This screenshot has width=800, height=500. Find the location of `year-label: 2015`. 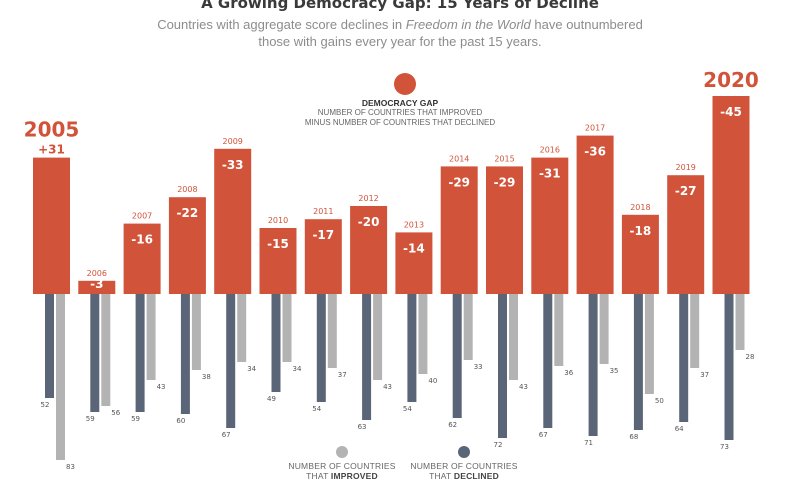

year-label: 2015 is located at coordinates (504, 158).